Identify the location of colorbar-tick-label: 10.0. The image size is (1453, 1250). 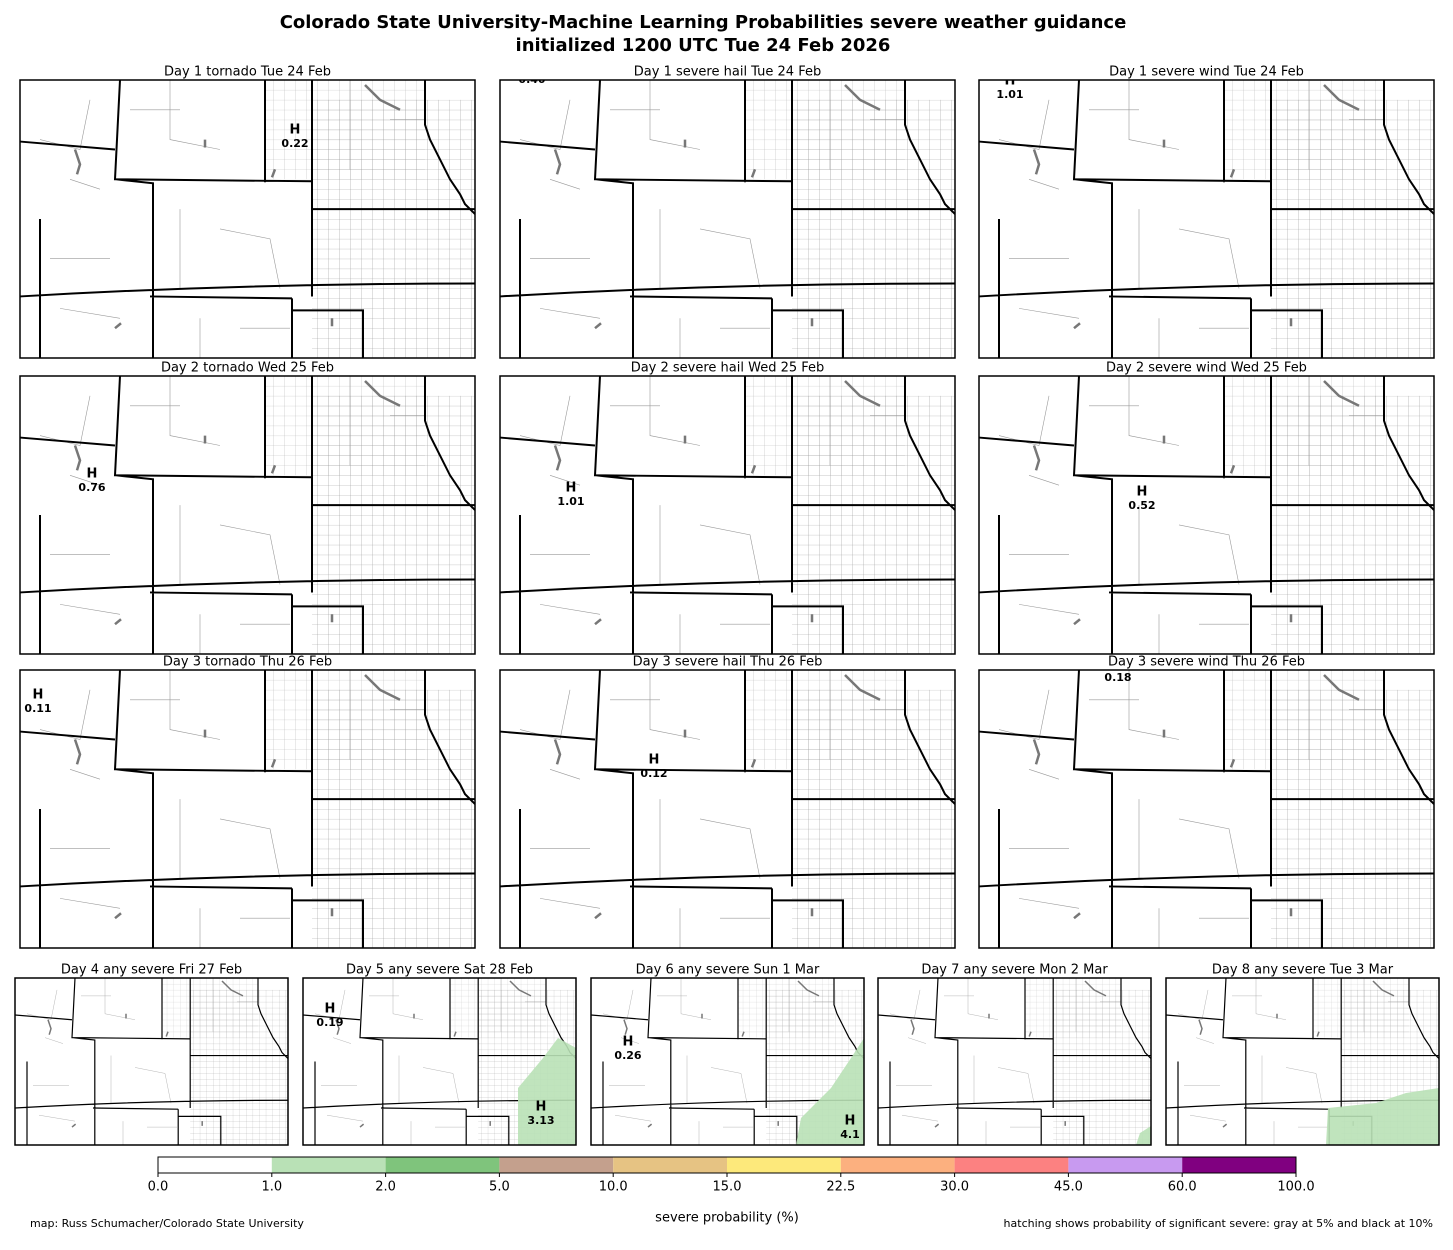
(613, 1187).